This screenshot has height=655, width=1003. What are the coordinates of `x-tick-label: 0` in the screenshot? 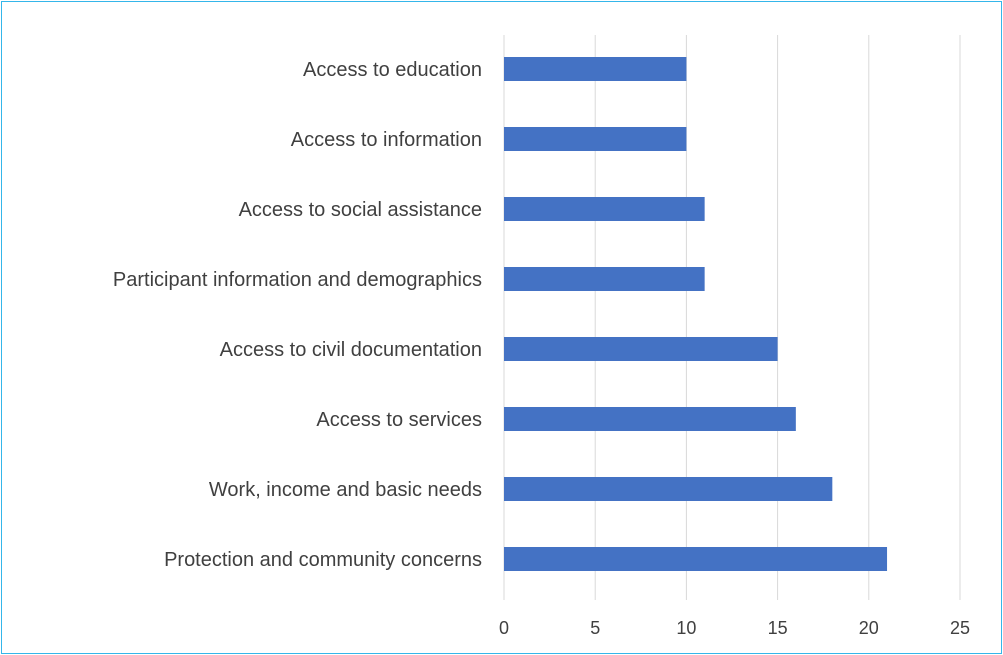 It's located at (504, 628).